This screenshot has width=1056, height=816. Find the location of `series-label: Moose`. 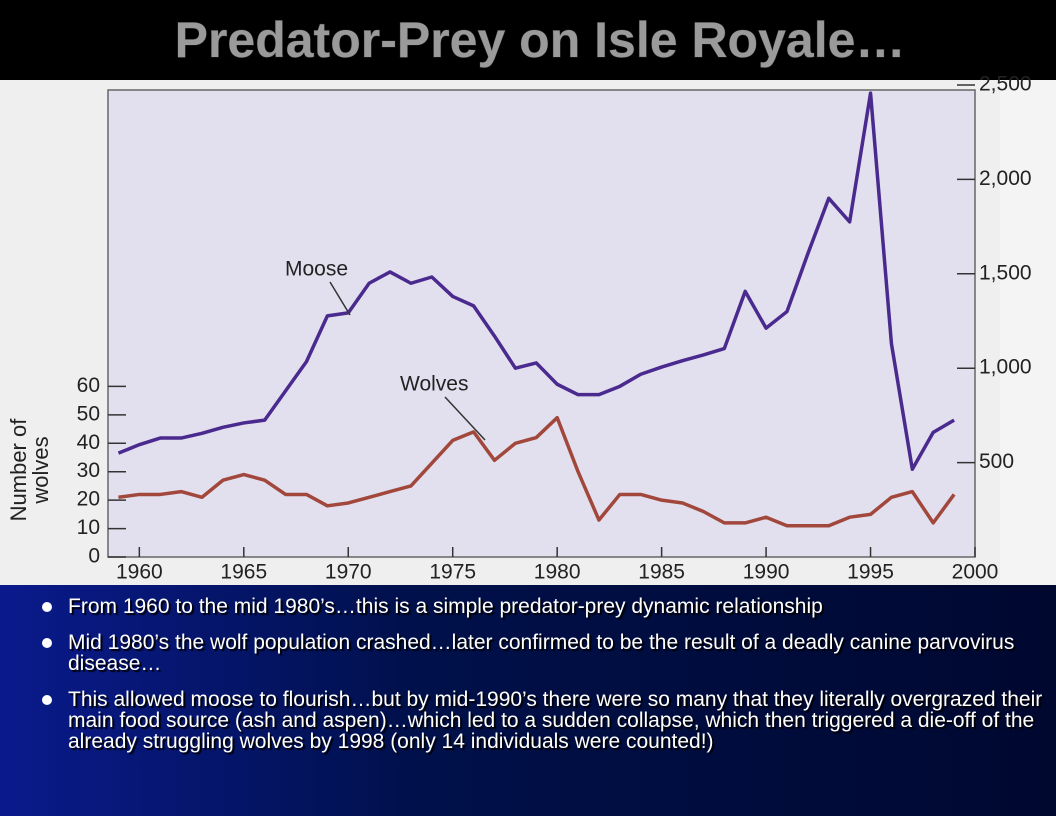

series-label: Moose is located at coordinates (316, 269).